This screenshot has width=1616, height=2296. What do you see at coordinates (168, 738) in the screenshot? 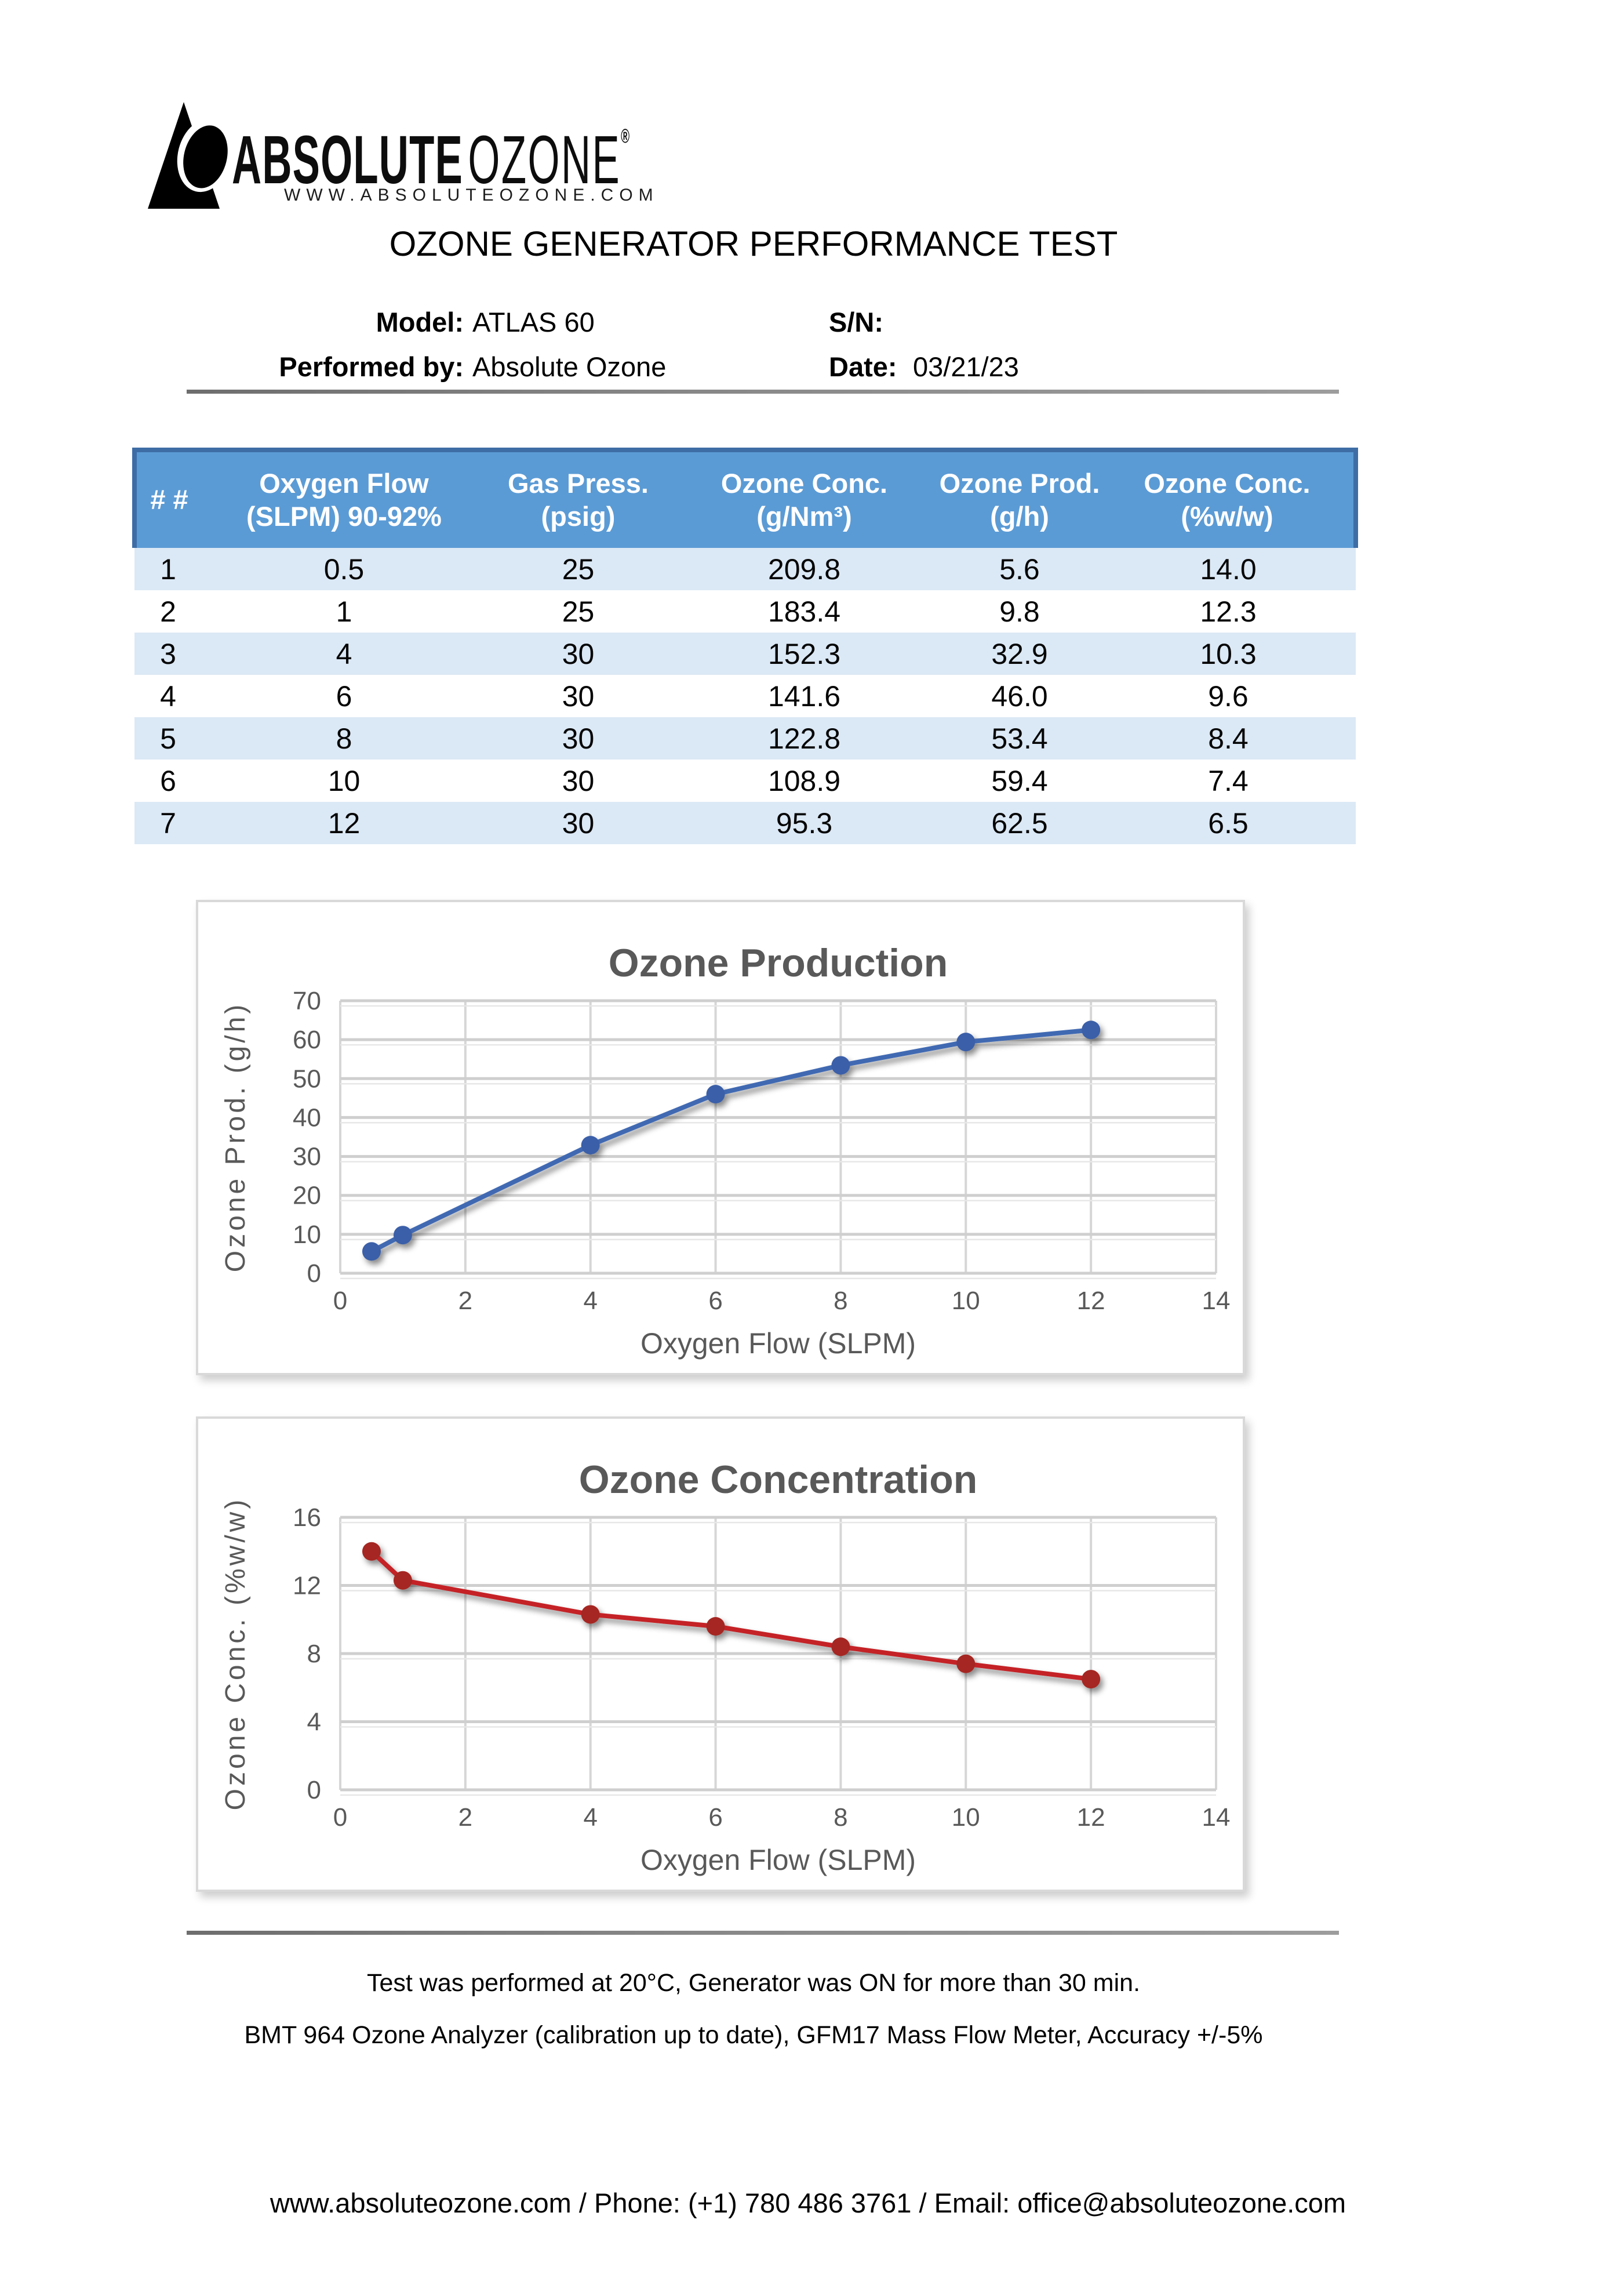
I see `table-cell: 5` at bounding box center [168, 738].